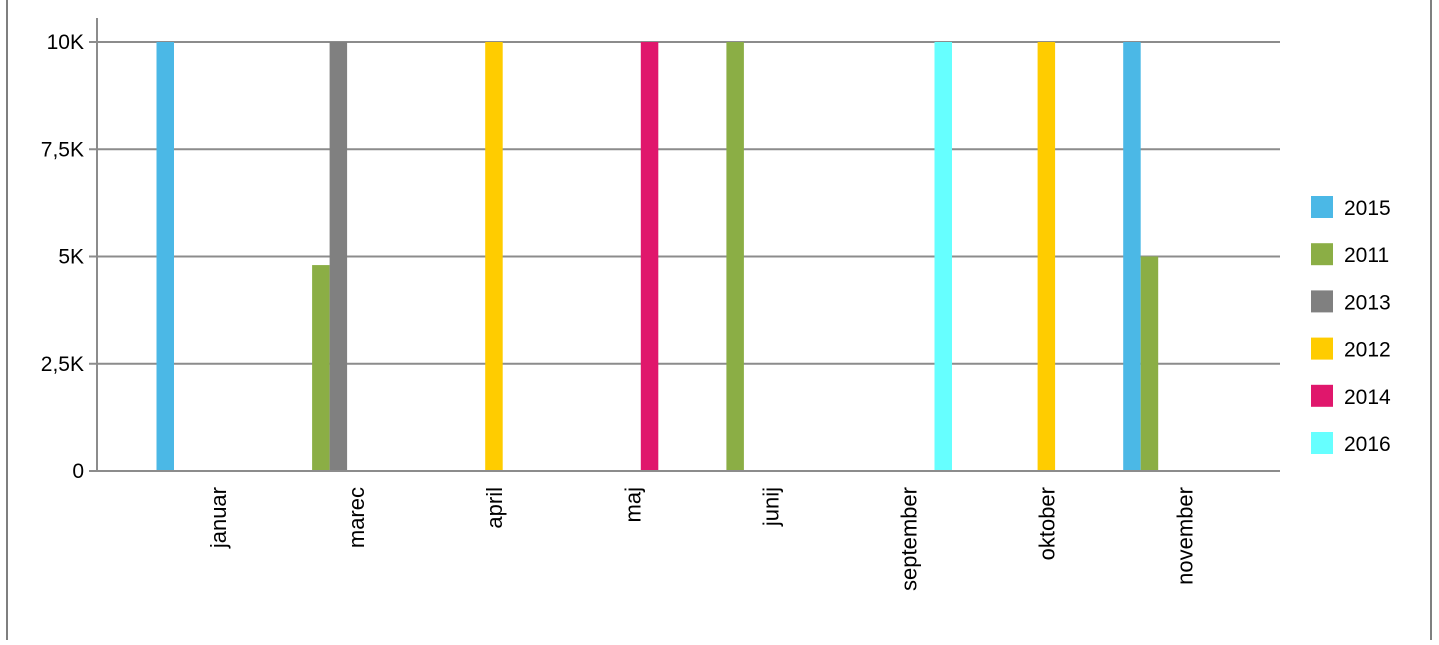 The image size is (1439, 645). Describe the element at coordinates (338, 256) in the screenshot. I see `bar-2013-marec` at that location.